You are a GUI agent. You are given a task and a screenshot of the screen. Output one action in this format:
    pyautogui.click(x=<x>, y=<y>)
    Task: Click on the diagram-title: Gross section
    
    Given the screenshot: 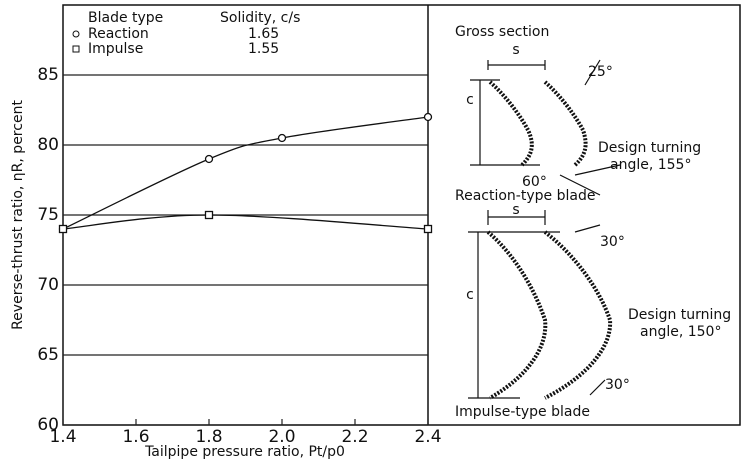 What is the action you would take?
    pyautogui.click(x=502, y=32)
    